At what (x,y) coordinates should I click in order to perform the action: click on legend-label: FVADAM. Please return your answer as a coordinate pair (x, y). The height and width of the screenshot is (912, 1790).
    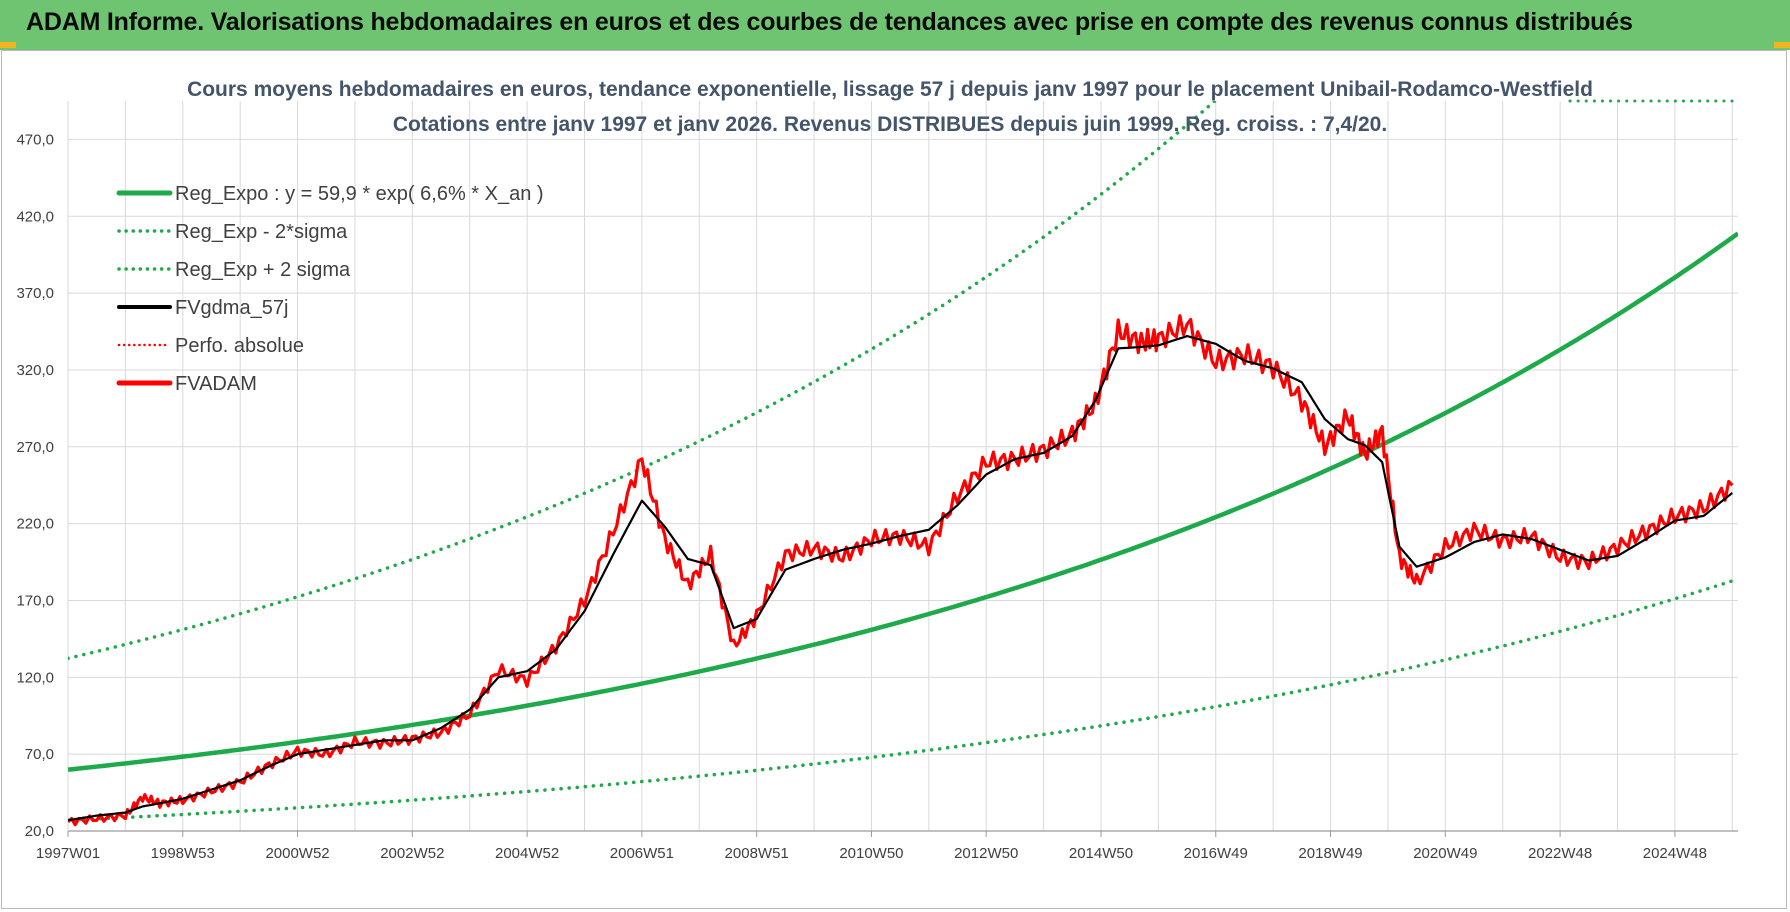
    Looking at the image, I should click on (216, 384).